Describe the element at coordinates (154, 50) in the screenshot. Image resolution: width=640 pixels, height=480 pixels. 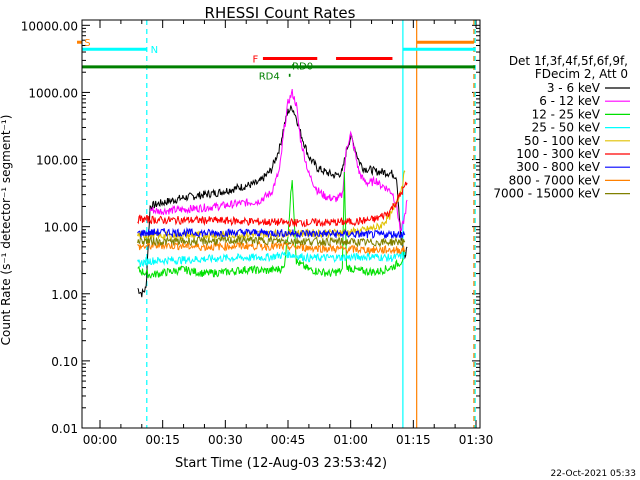
I see `flag-label: N` at that location.